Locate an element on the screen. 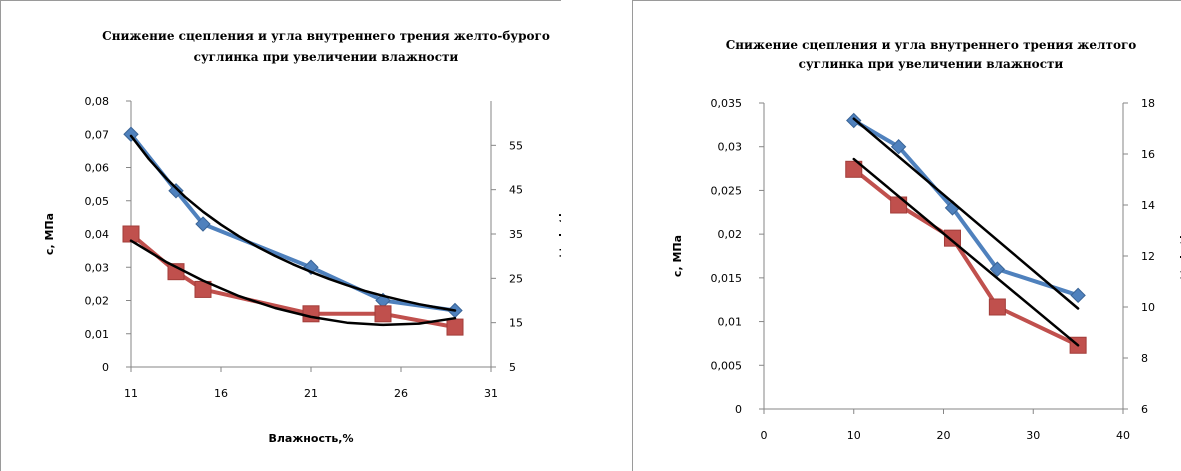 This screenshot has height=471, width=1181. y-left-tick-label: 0,015 is located at coordinates (727, 278).